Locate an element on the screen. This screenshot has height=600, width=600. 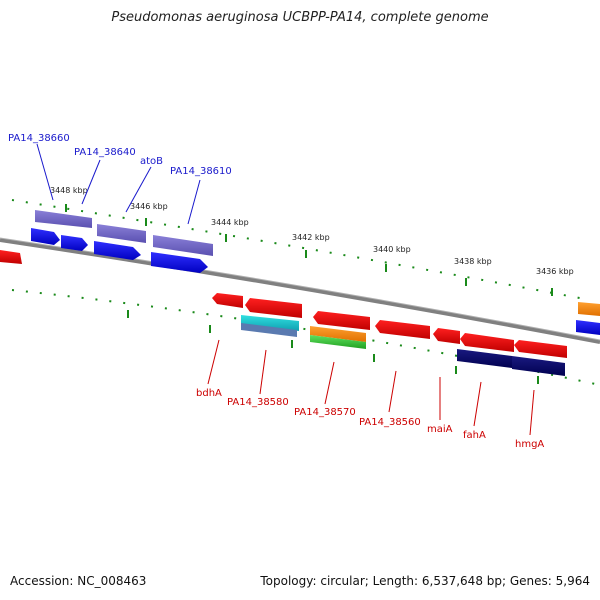
scale-label: 3448 kbp is located at coordinates (69, 190).